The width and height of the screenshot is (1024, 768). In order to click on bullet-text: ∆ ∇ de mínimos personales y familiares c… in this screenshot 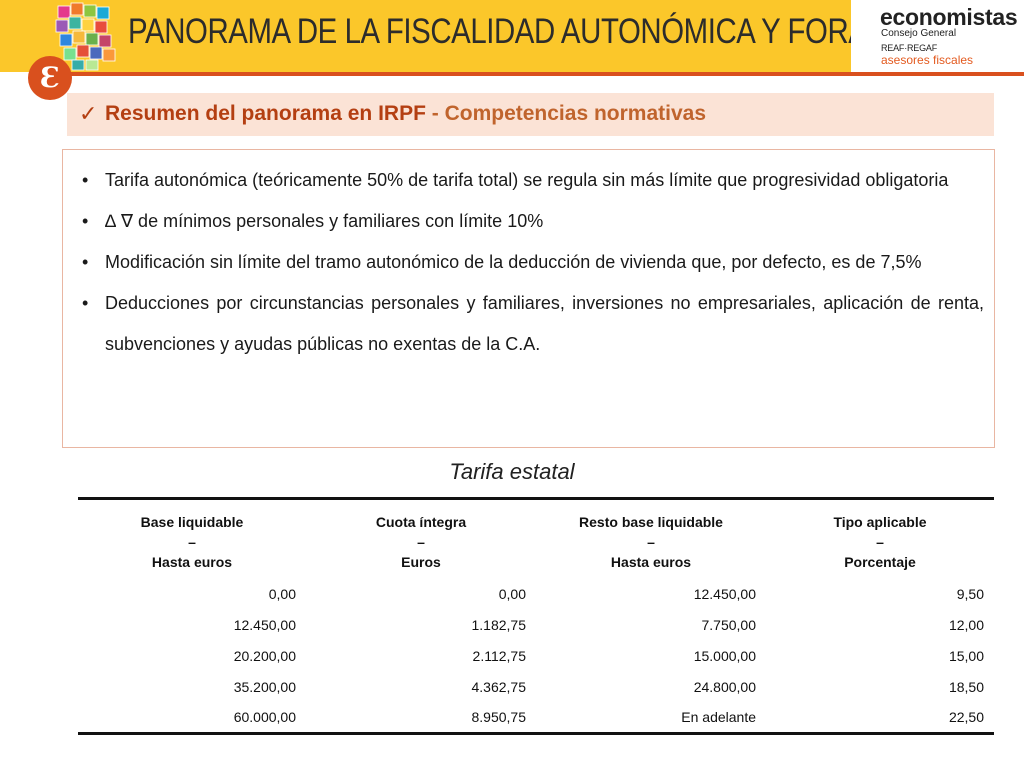, I will do `click(324, 221)`.